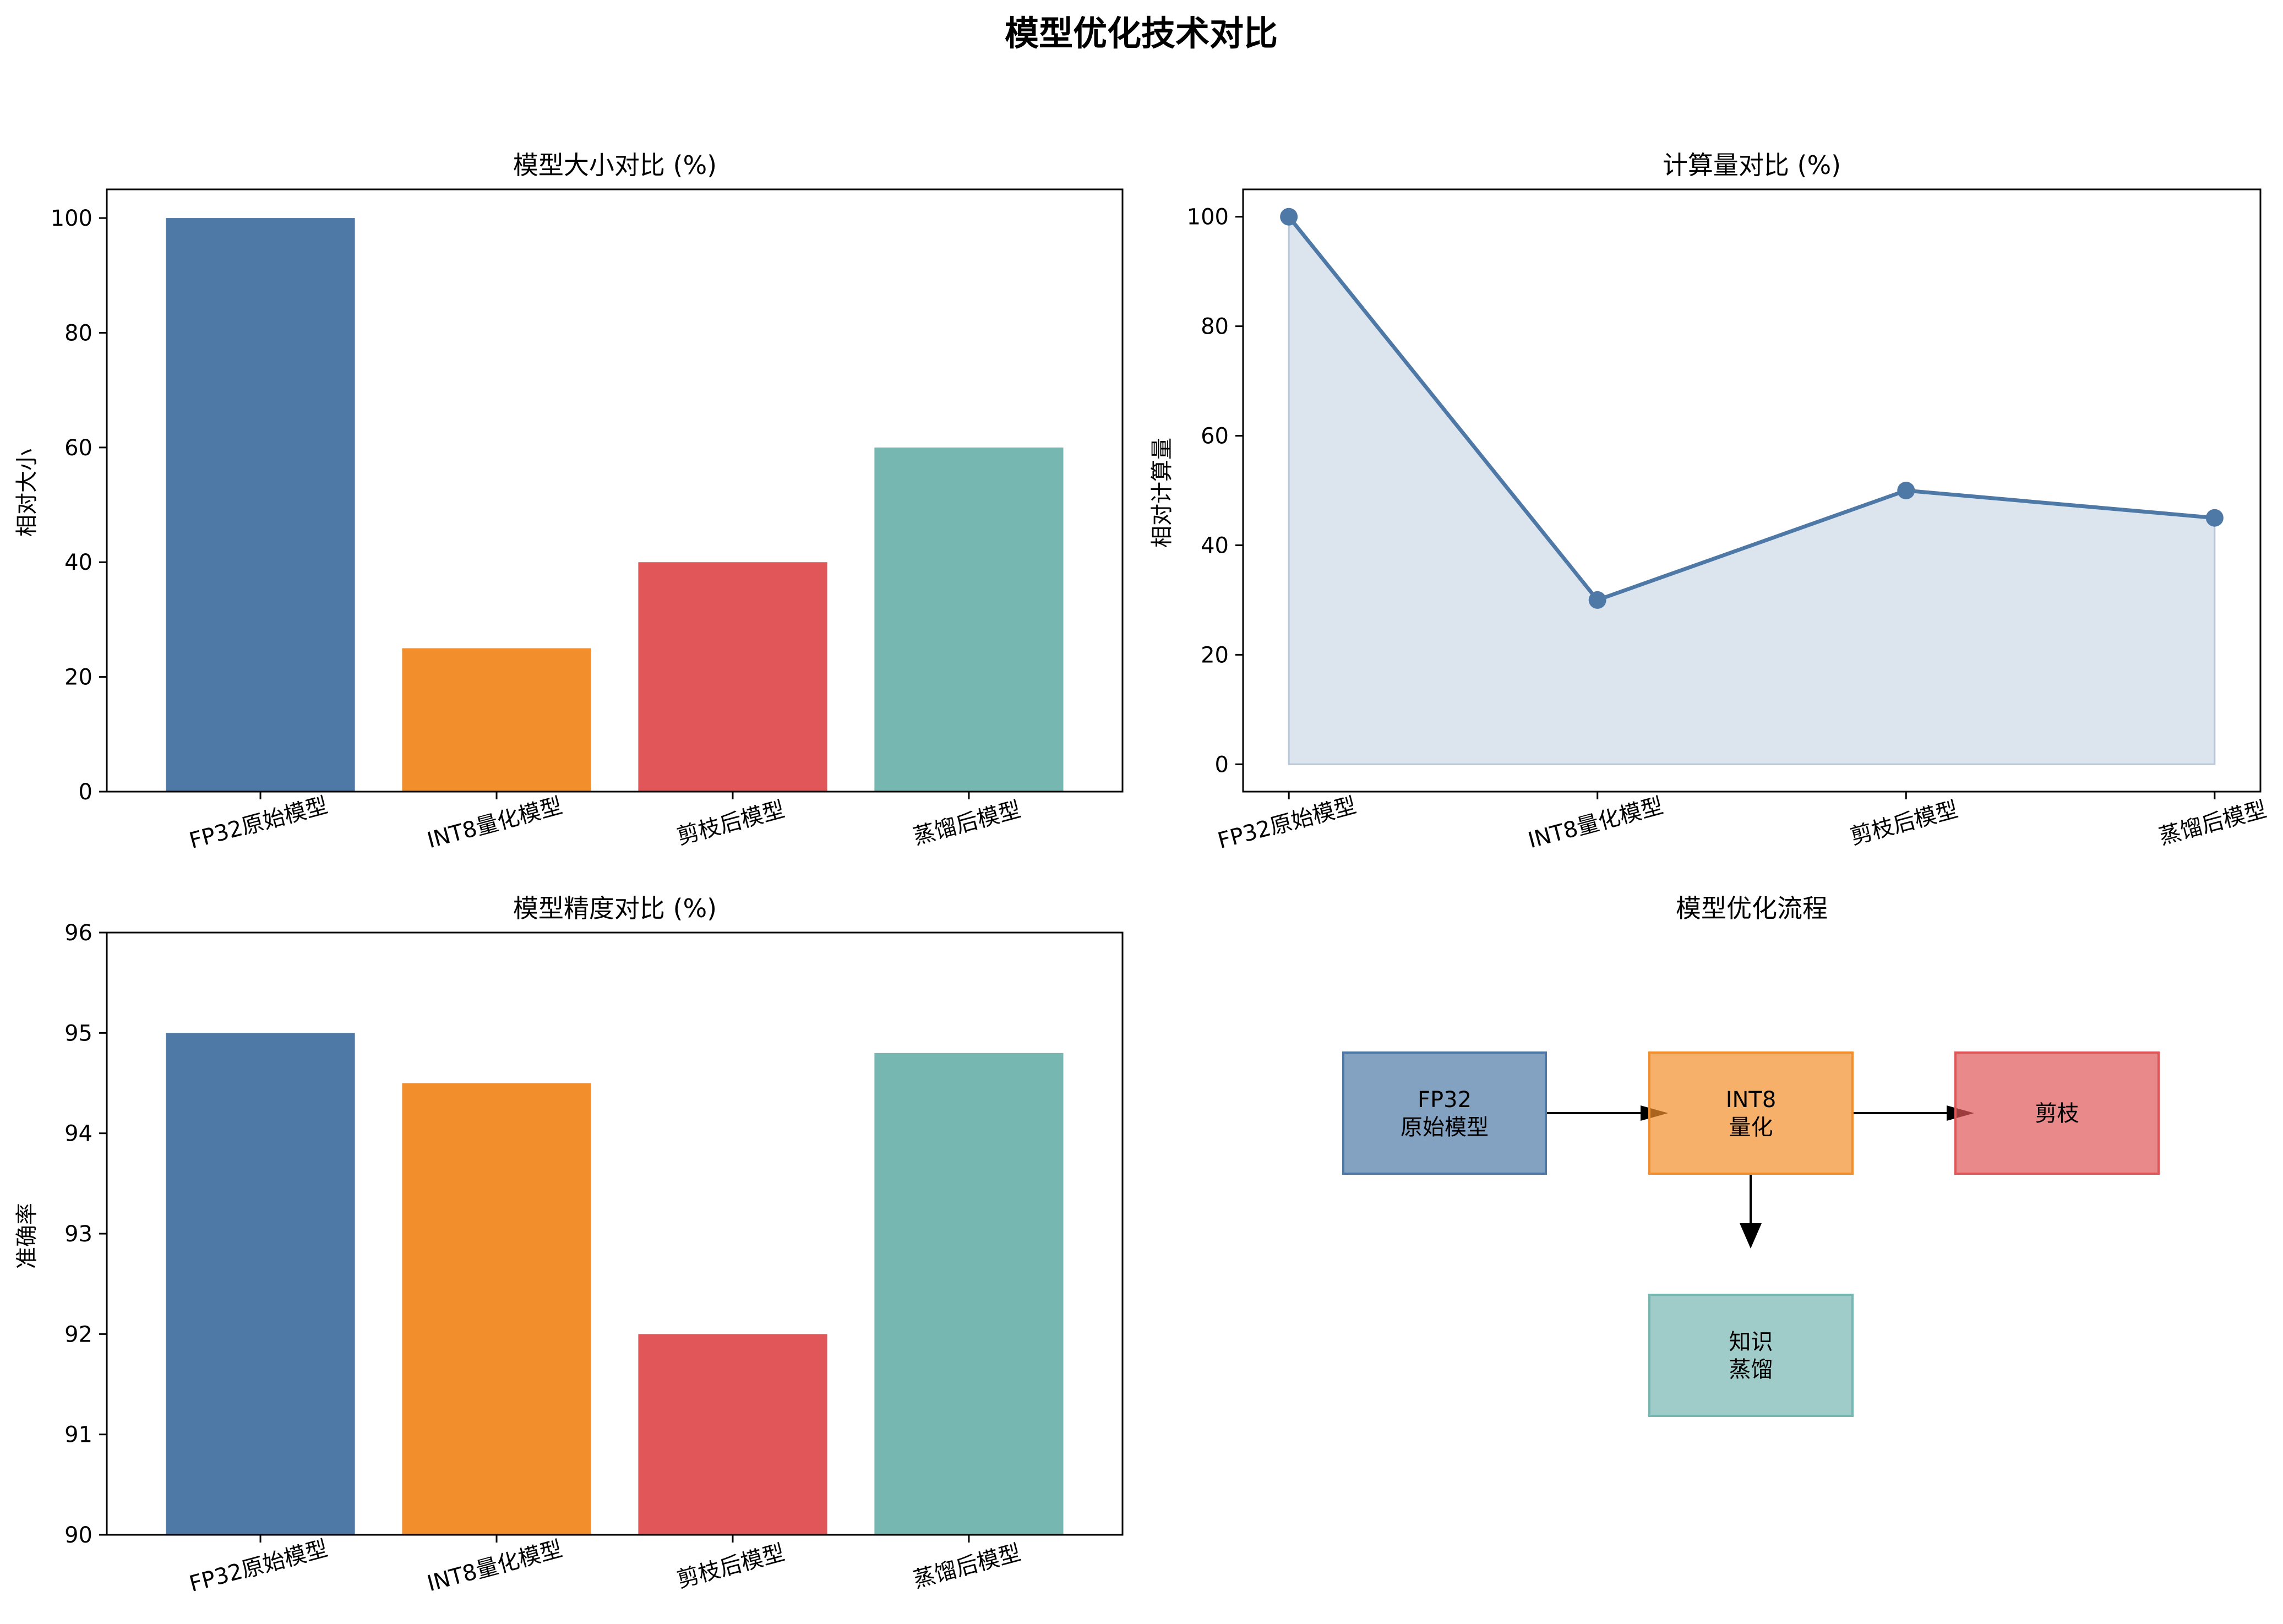  What do you see at coordinates (78, 1033) in the screenshot?
I see `accuracy-y-tick-label: 95` at bounding box center [78, 1033].